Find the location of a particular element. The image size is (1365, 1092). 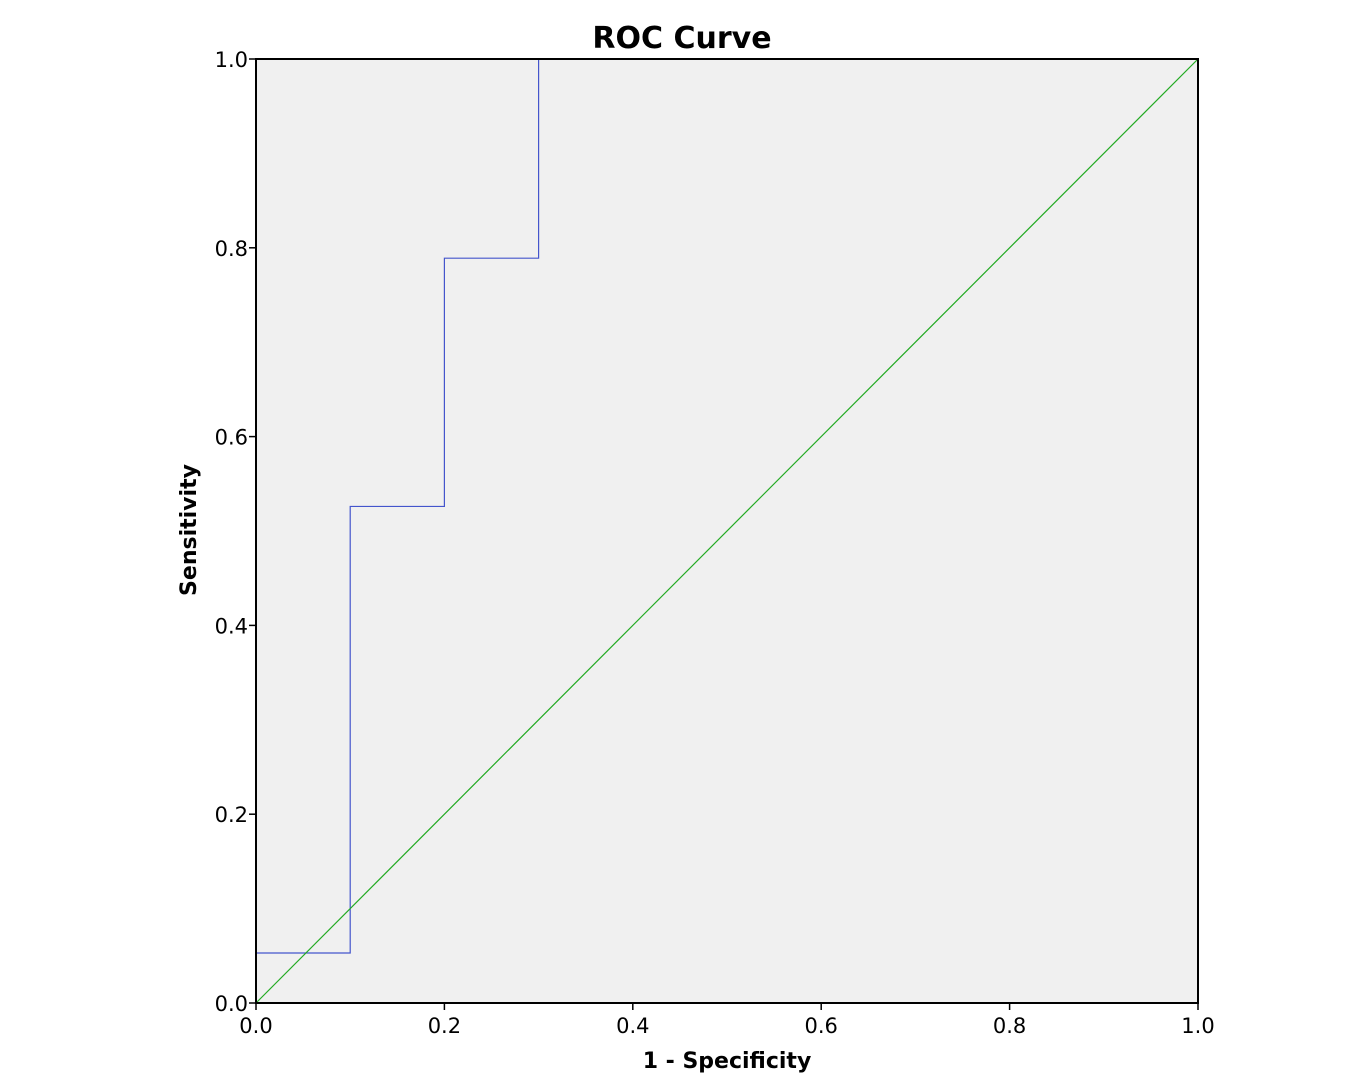

x-tick-label: 0.4 is located at coordinates (632, 1026).